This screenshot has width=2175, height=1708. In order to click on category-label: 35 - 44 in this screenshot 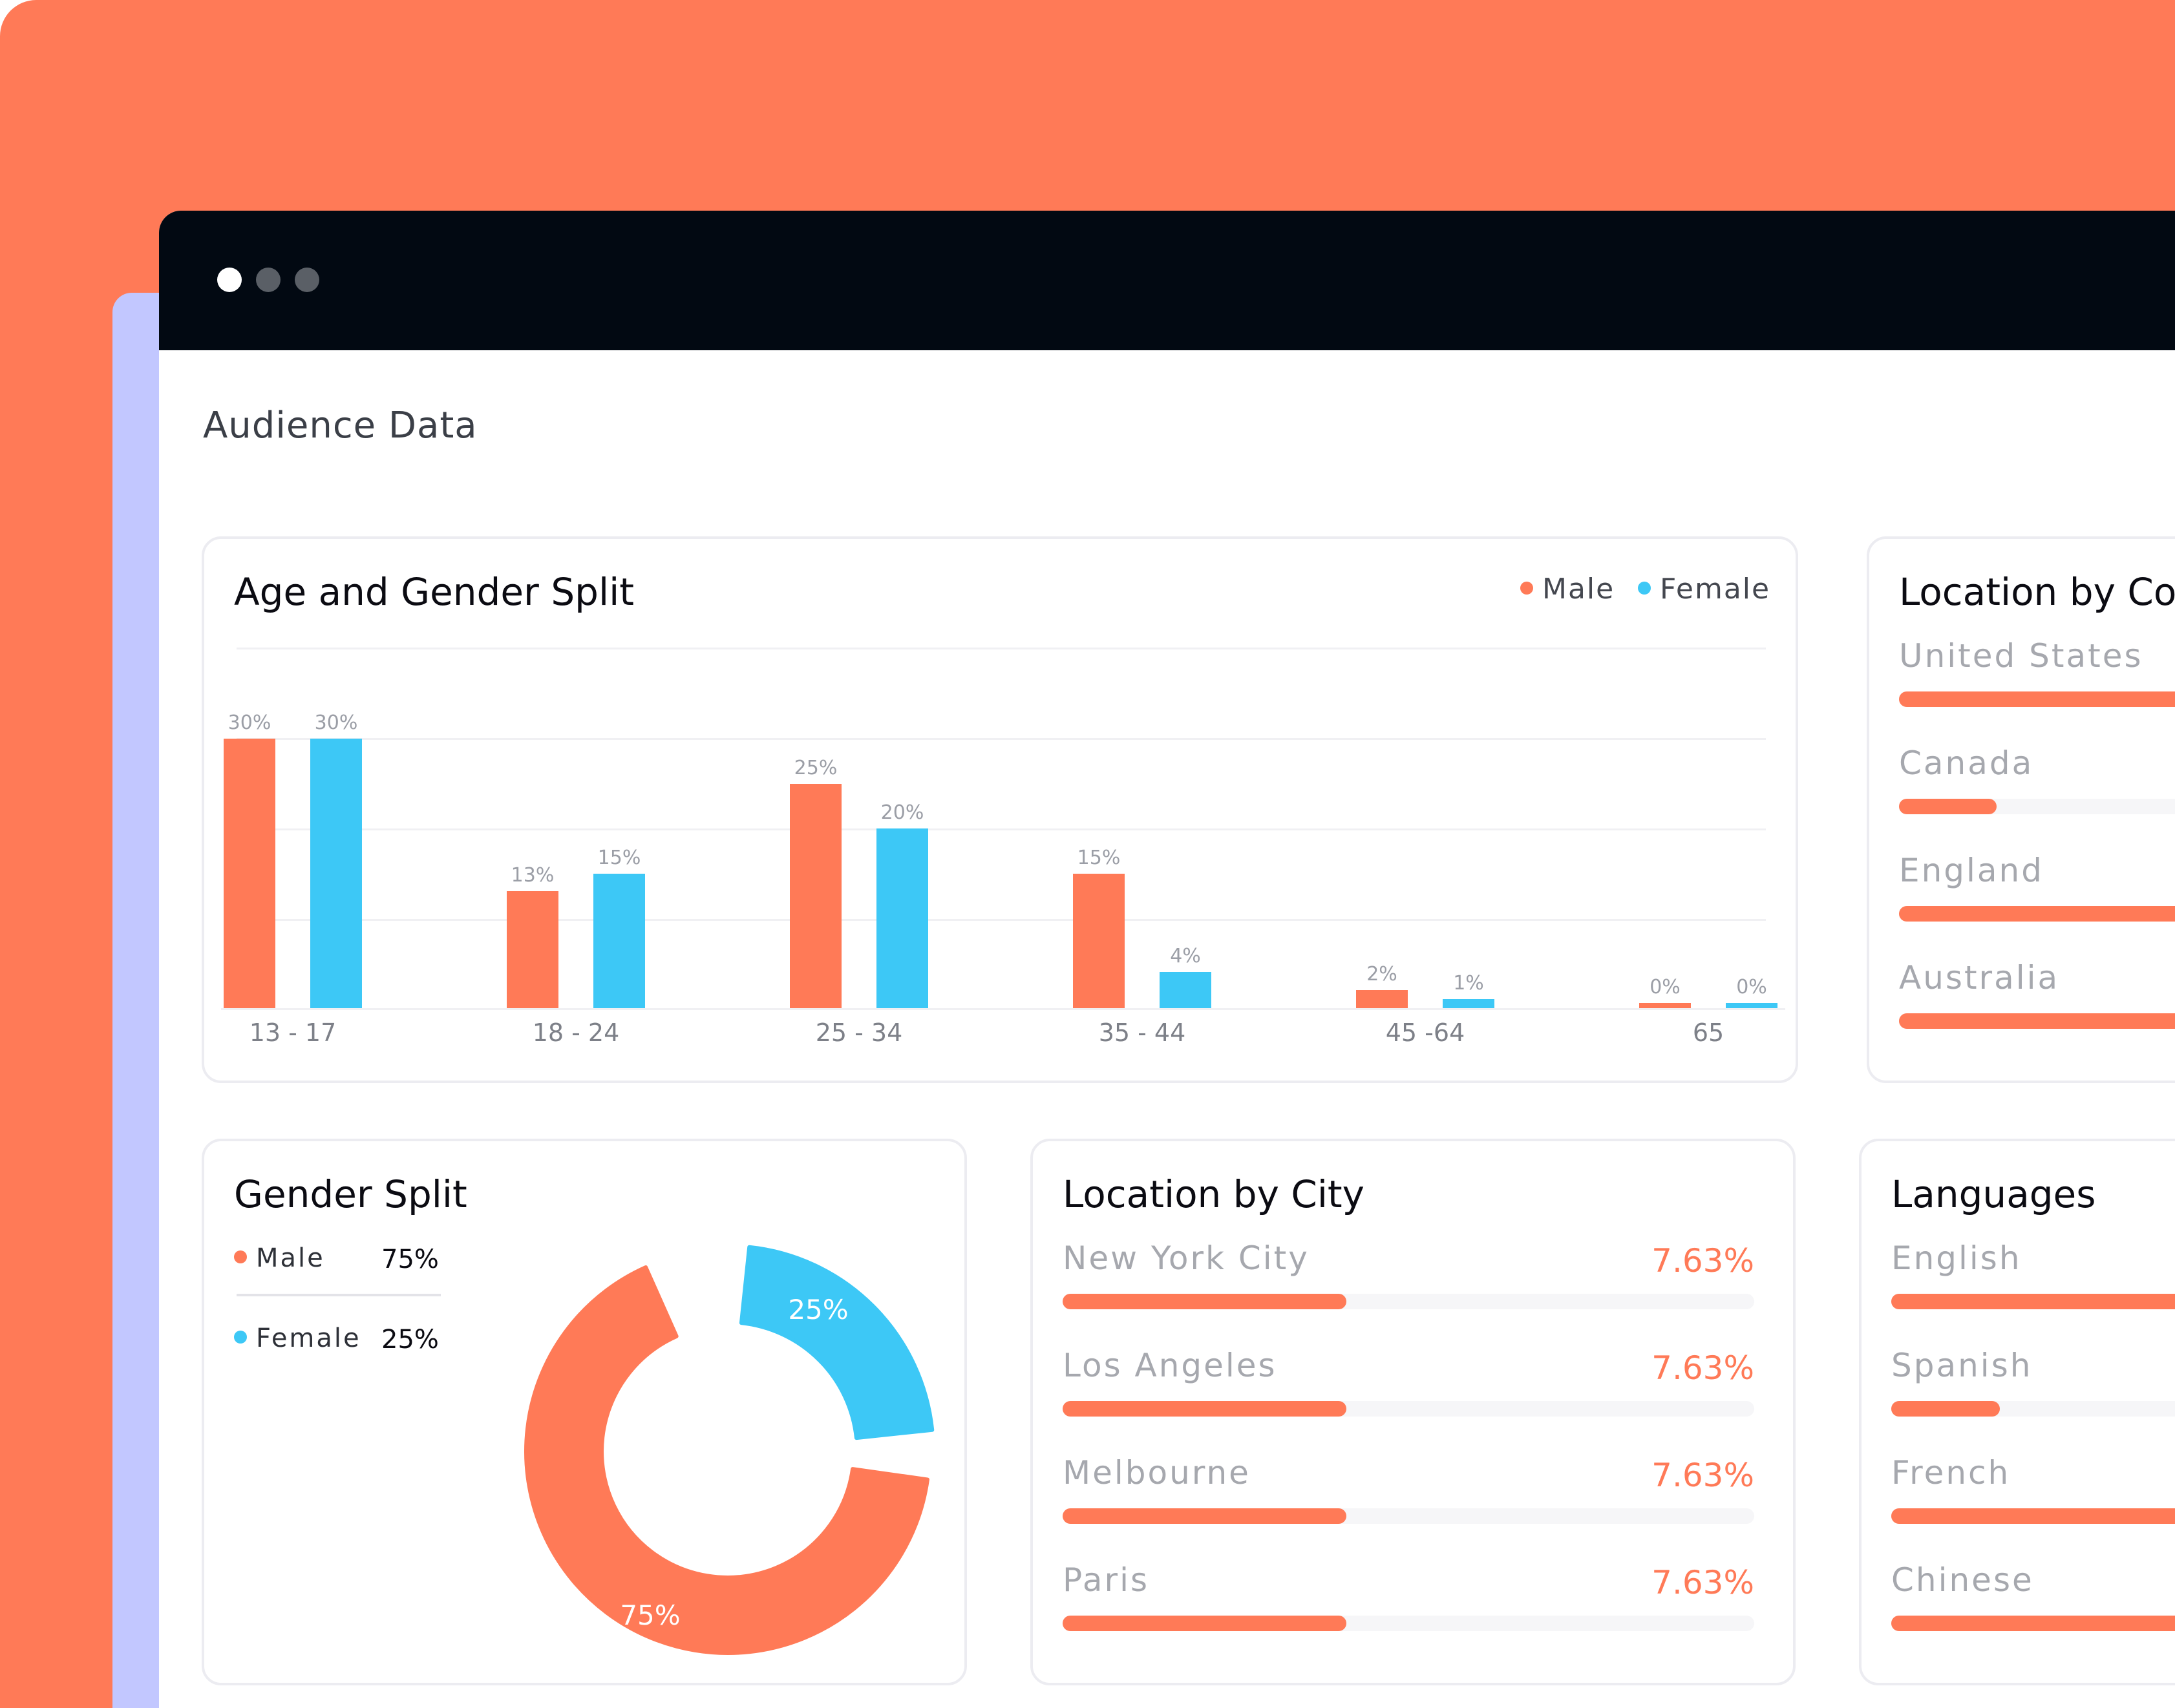, I will do `click(1142, 1032)`.